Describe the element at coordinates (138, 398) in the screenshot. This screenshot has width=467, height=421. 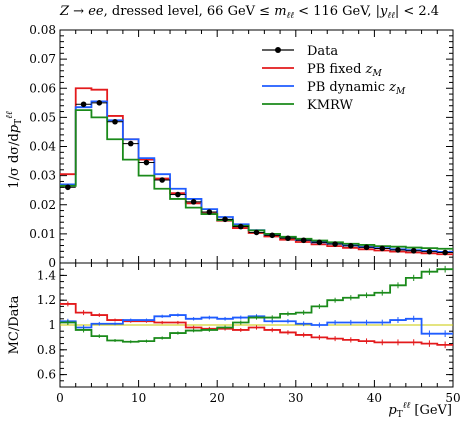
I see `x-tick-label: 10` at that location.